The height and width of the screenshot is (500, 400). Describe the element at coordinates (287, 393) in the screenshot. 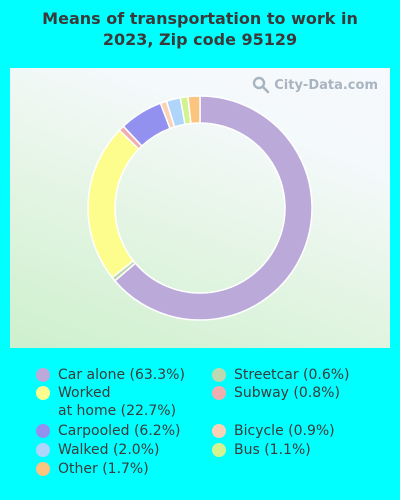

I see `legend-label: Subway (0.8%)` at that location.